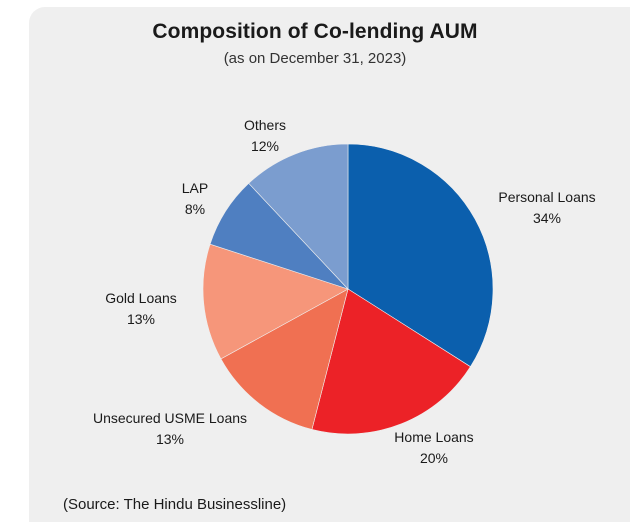  What do you see at coordinates (315, 58) in the screenshot?
I see `chart-subtitle: (as on December 31, 2023)` at bounding box center [315, 58].